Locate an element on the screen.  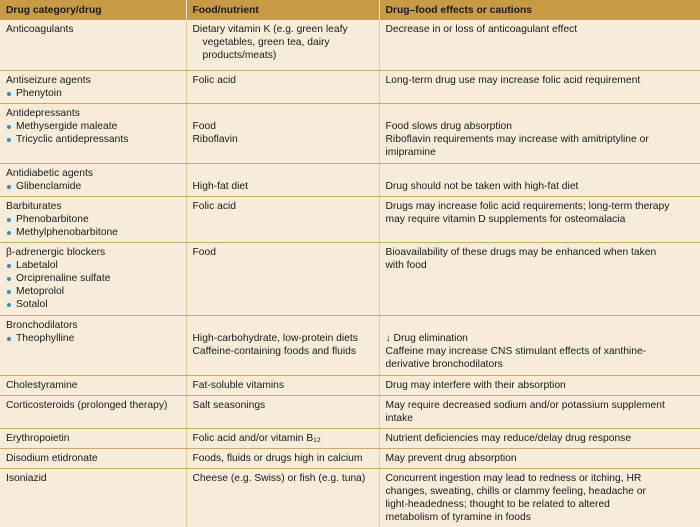
food-cell: Cheese (e.g. Swiss) or fish (e.g. tuna) is located at coordinates (283, 497).